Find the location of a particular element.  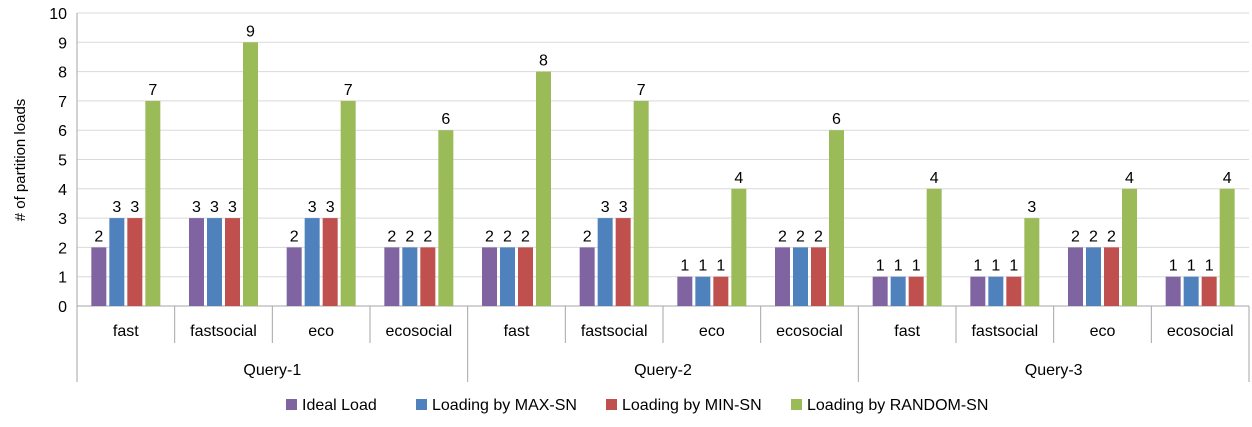

data-label: 6 is located at coordinates (445, 119).